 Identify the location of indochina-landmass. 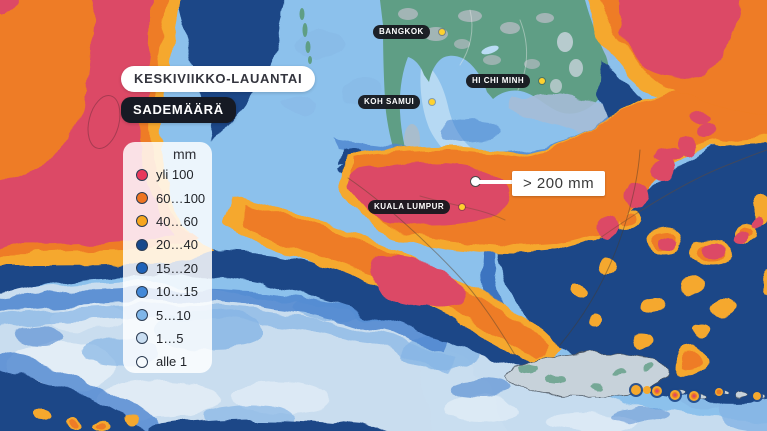
(494, 88).